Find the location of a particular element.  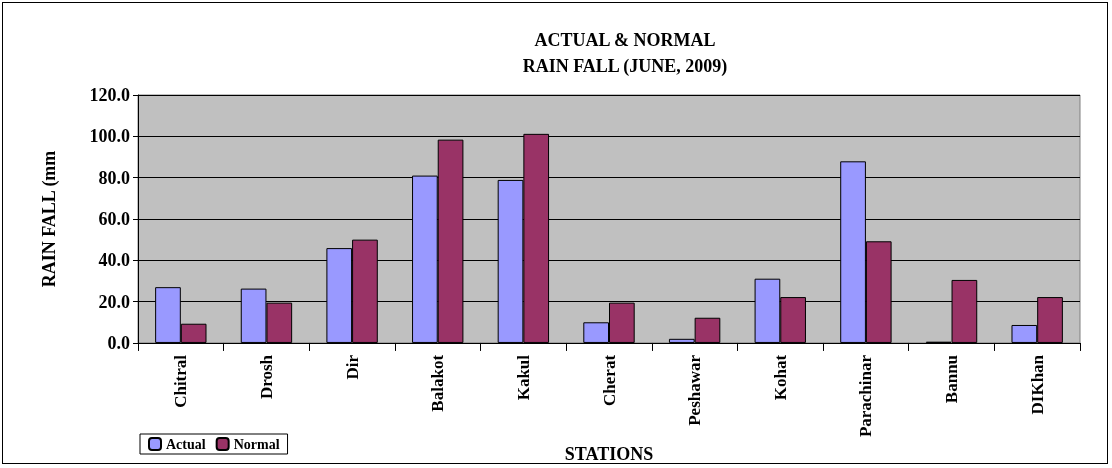

y-tick-label: 0.0 is located at coordinates (118, 342).